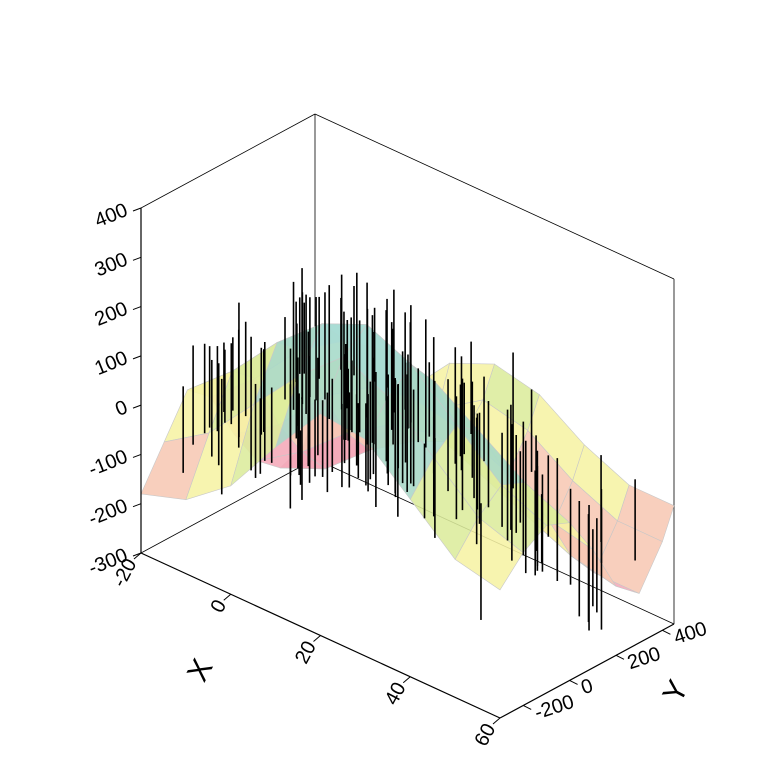 This screenshot has width=779, height=779. What do you see at coordinates (219, 606) in the screenshot?
I see `x-axis-tick-label: 0` at bounding box center [219, 606].